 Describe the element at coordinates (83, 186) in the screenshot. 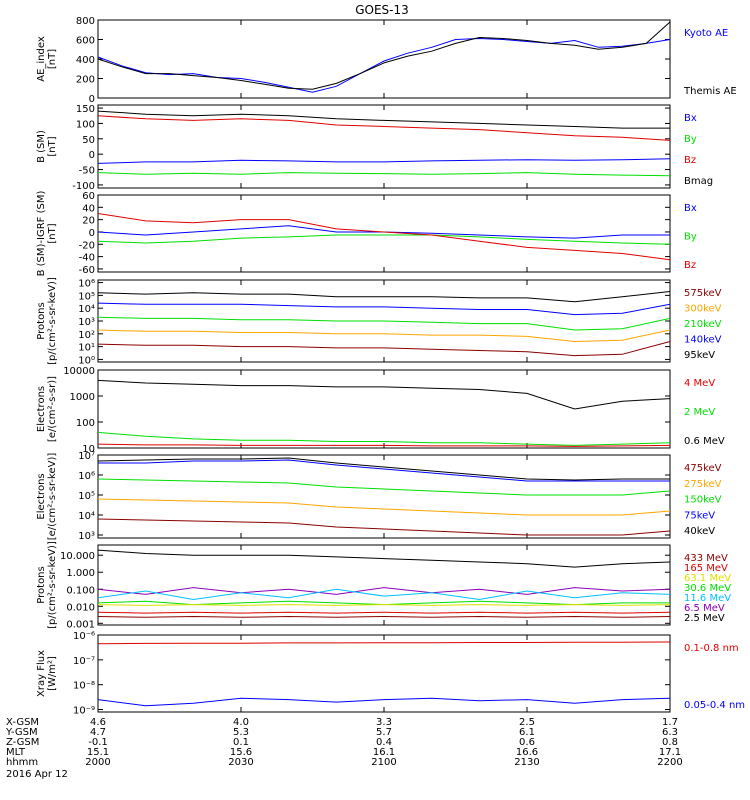

I see `y-tick-label: -100` at that location.